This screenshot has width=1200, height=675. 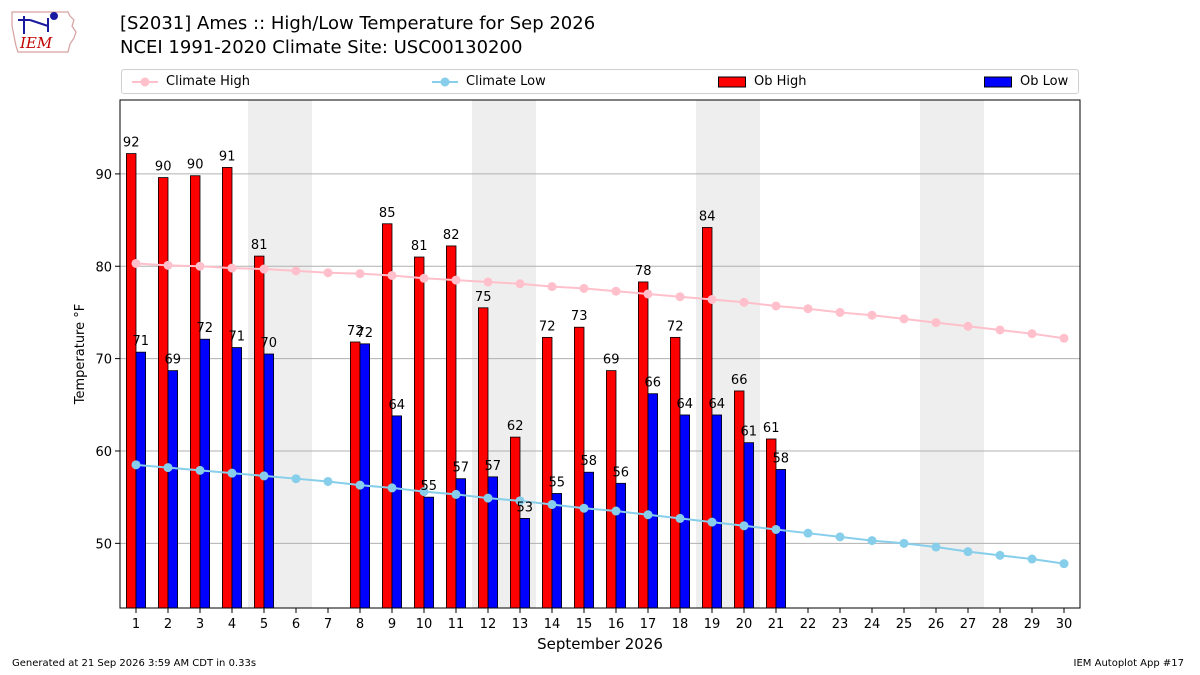 What do you see at coordinates (653, 383) in the screenshot?
I see `ob-low-label: 66` at bounding box center [653, 383].